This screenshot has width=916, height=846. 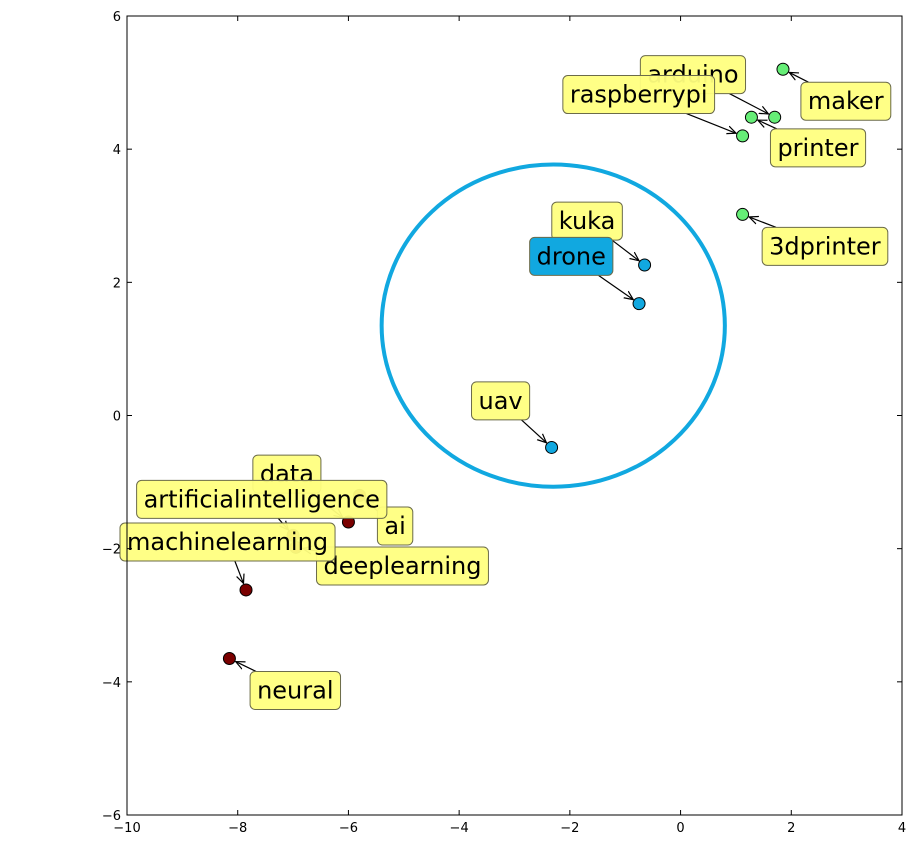 What do you see at coordinates (533, 431) in the screenshot?
I see `annotation-arrow-uav` at bounding box center [533, 431].